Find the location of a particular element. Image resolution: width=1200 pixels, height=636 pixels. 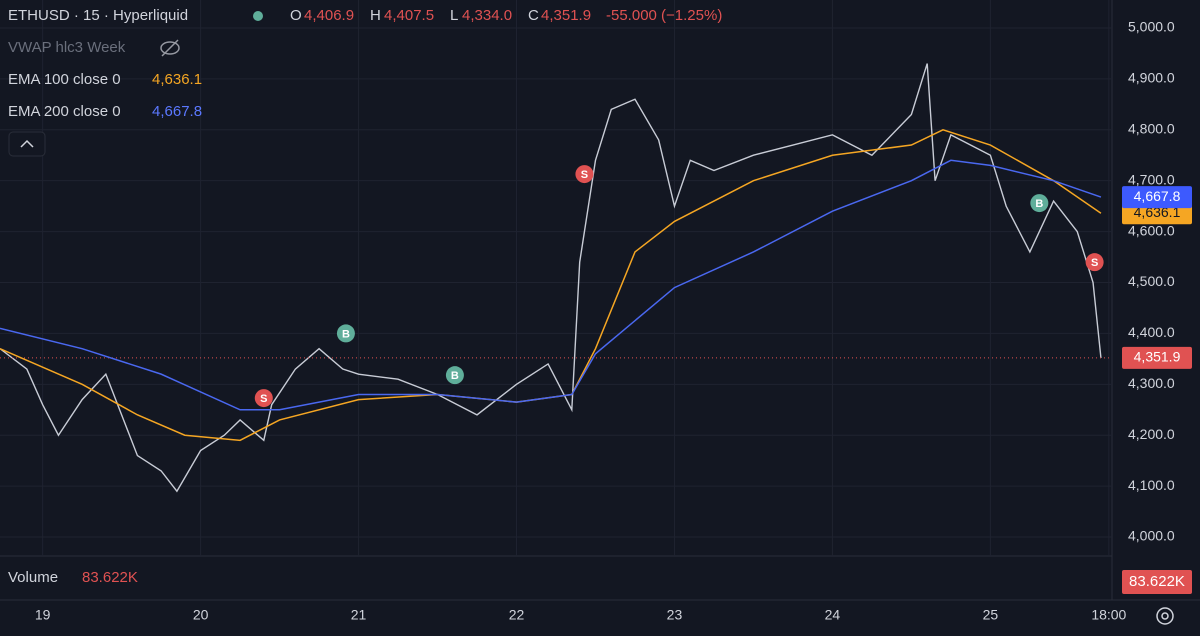

y-tick-label: 4,400.0 is located at coordinates (1151, 332).